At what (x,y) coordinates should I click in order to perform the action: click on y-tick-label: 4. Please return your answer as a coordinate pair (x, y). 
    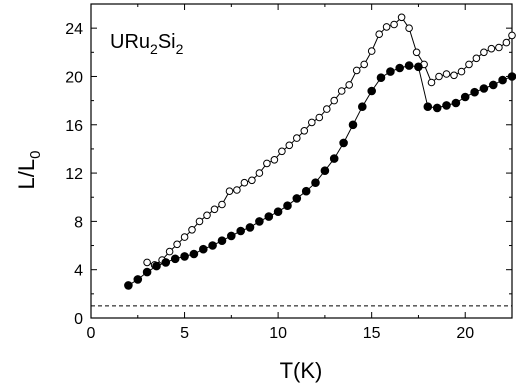
    Looking at the image, I should click on (78, 271).